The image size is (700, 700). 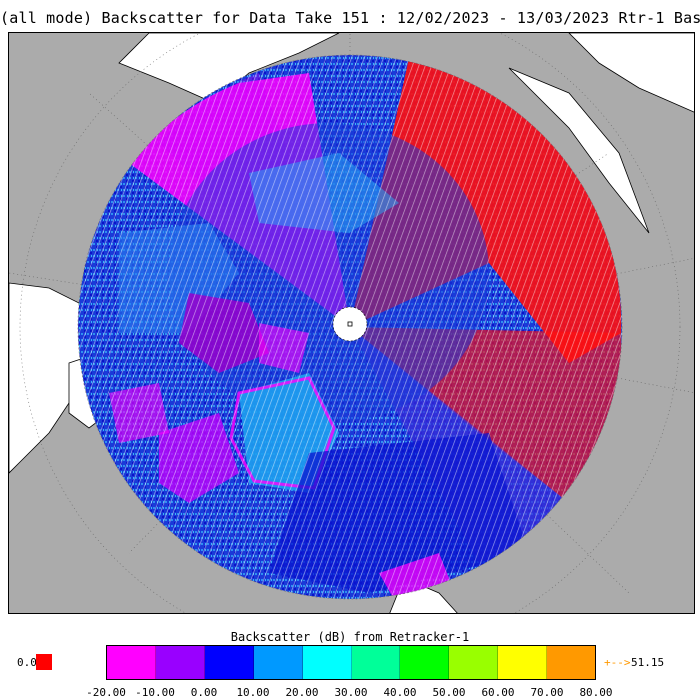 I want to click on colorbar-tick-label: 30.00, so click(x=351, y=692).